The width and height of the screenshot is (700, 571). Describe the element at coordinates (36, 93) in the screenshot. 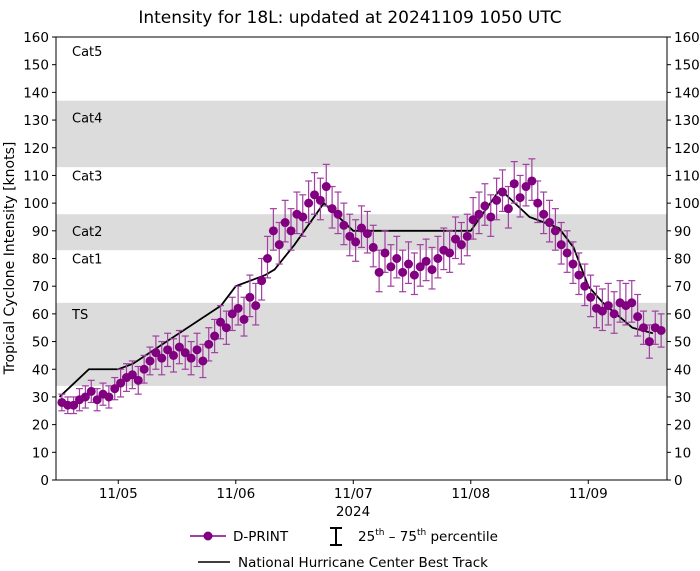

I see `y-tick-label-left: 140` at that location.